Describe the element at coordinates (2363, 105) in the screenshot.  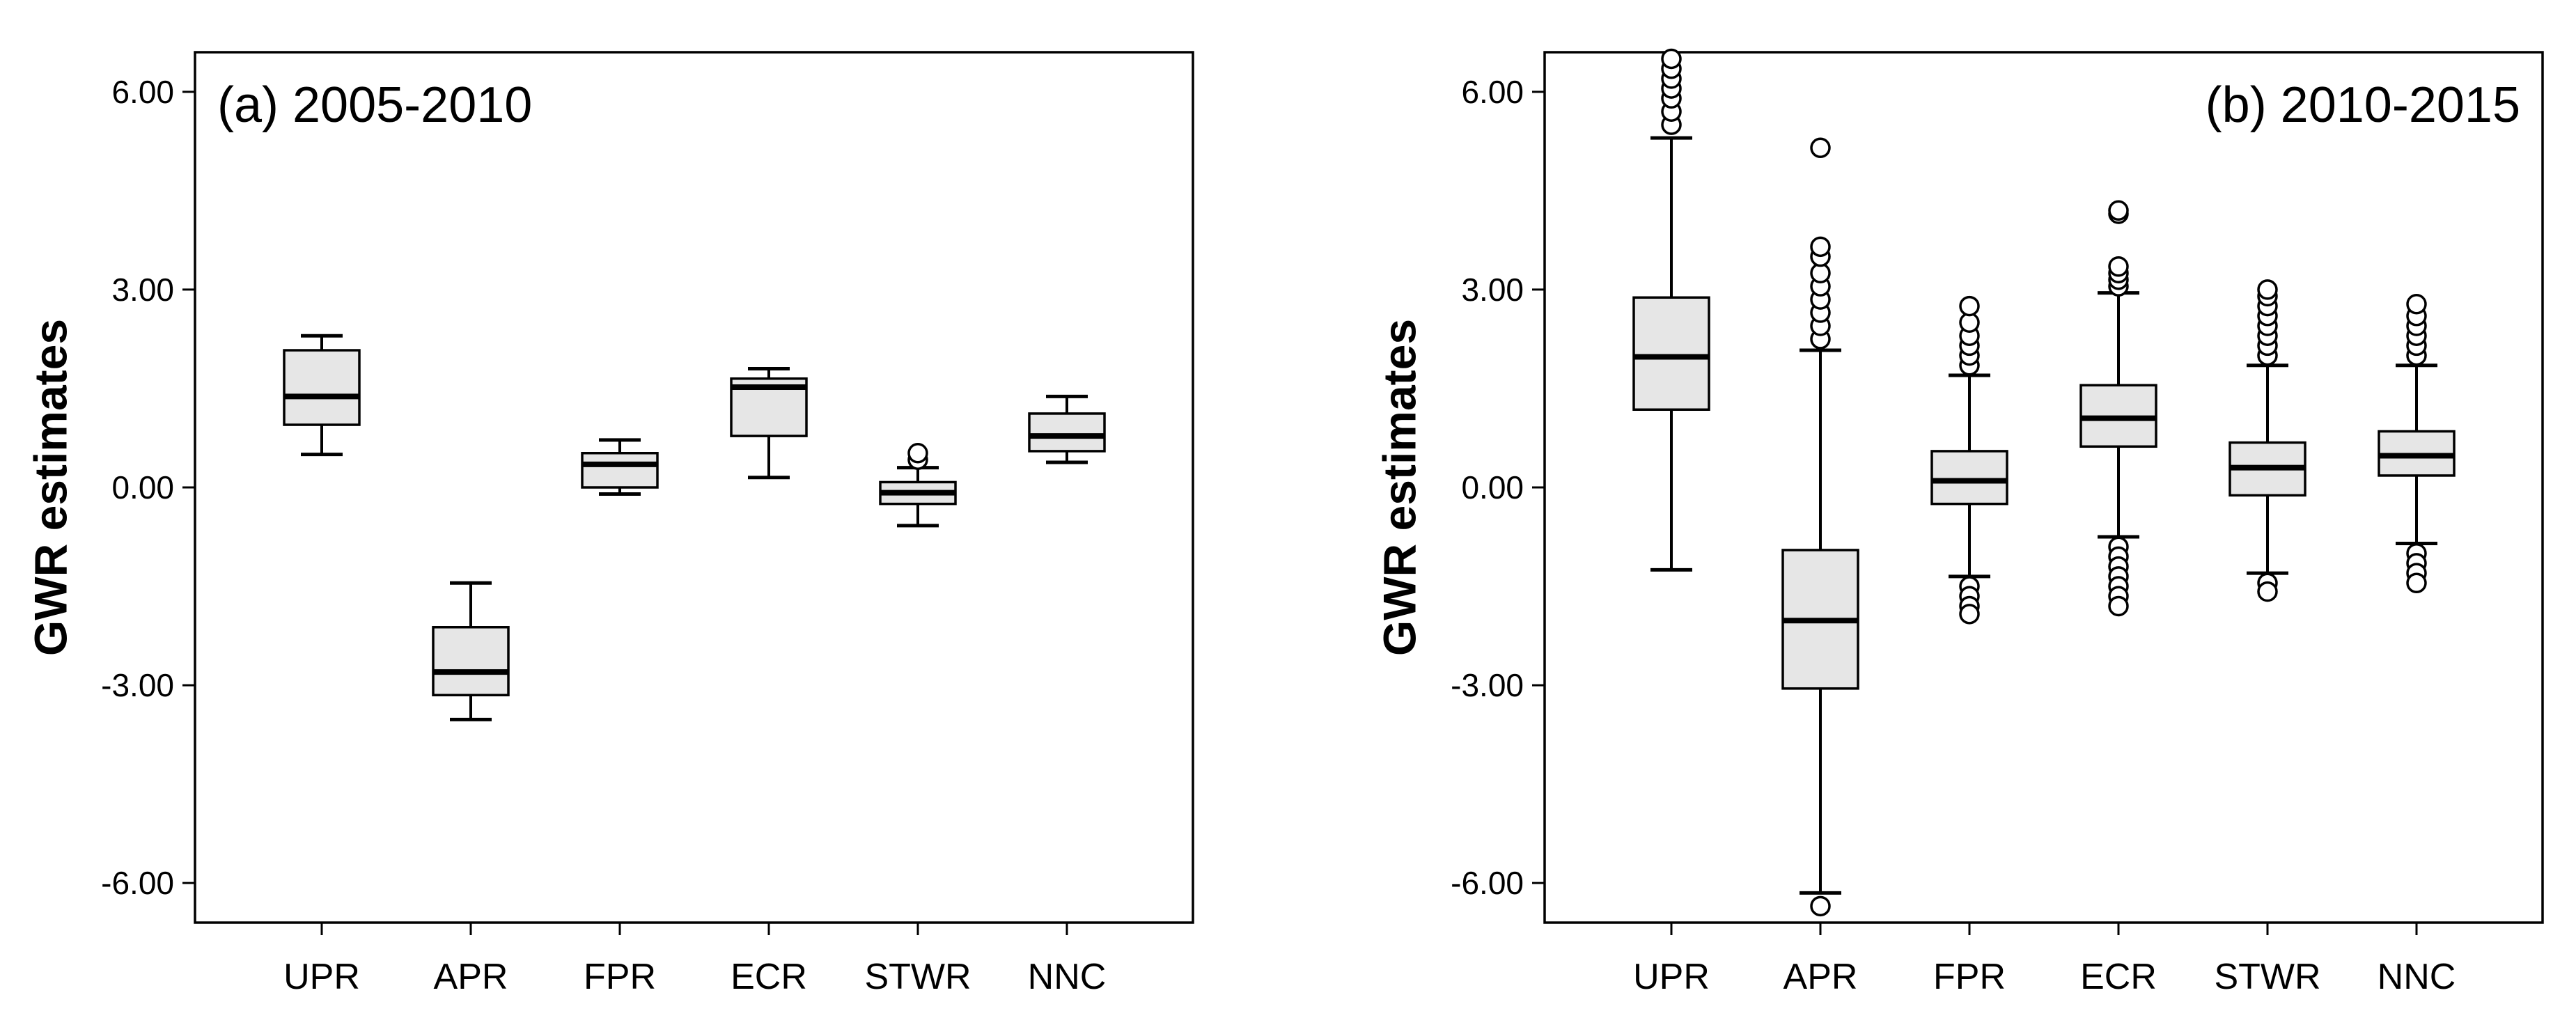
I see `panel-label: (b) 2010-2015` at that location.